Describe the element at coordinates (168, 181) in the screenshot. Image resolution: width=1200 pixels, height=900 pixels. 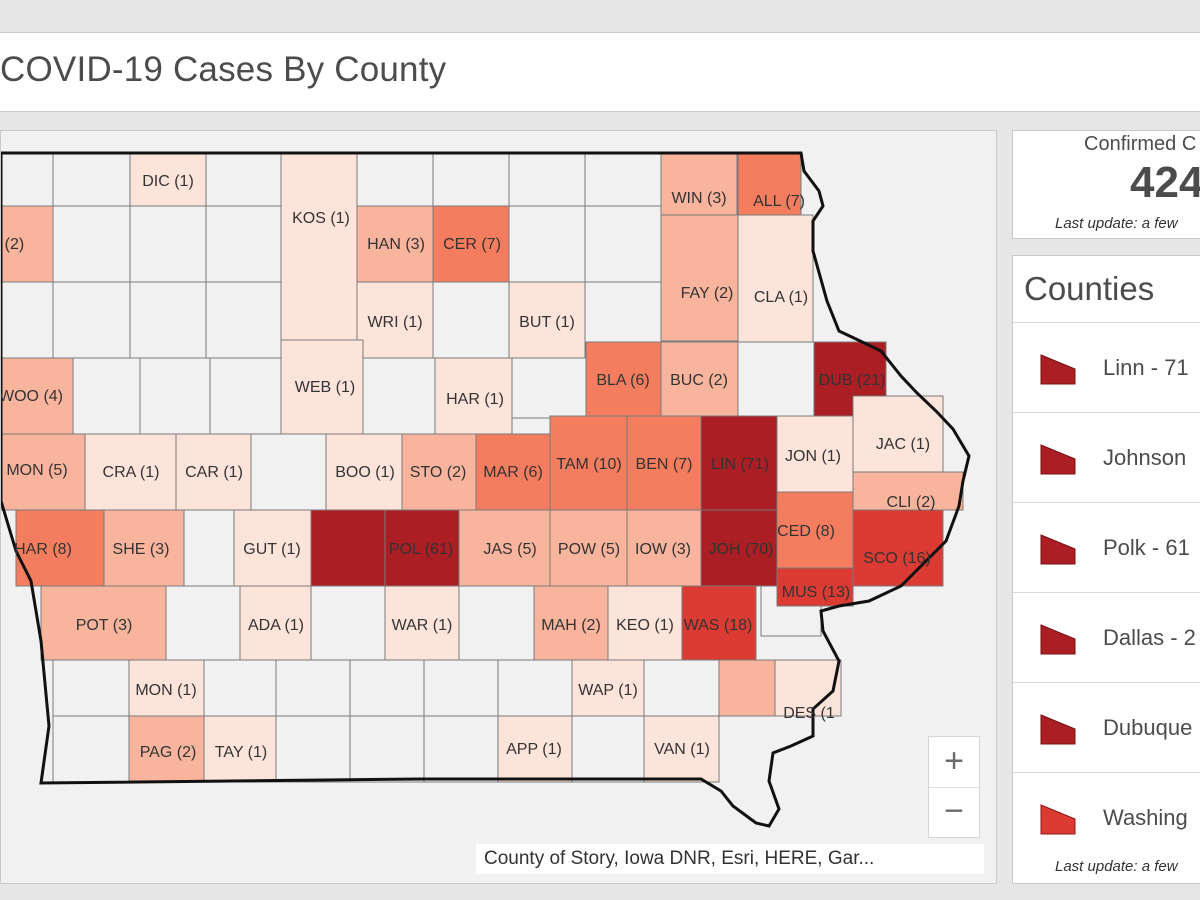
I see `county-label: DIC (1)` at that location.